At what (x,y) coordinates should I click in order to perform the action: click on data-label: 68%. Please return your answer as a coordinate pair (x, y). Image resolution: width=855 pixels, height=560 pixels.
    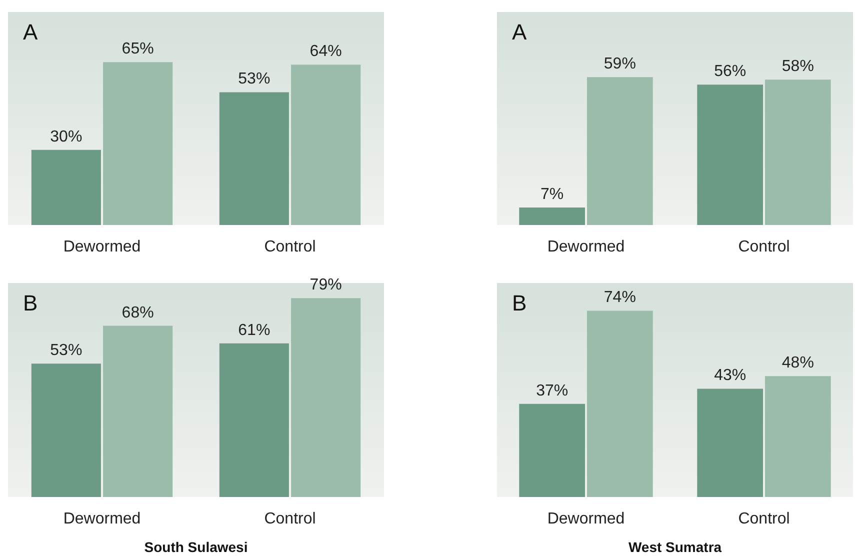
    Looking at the image, I should click on (138, 313).